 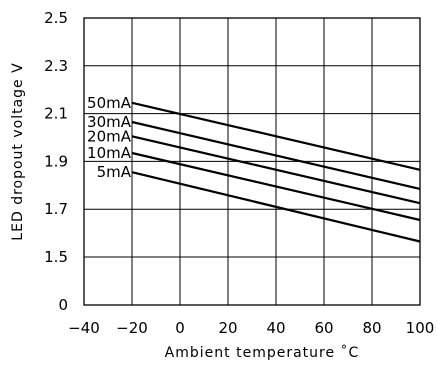 What do you see at coordinates (56, 18) in the screenshot?
I see `y-tick-label: 2.5` at bounding box center [56, 18].